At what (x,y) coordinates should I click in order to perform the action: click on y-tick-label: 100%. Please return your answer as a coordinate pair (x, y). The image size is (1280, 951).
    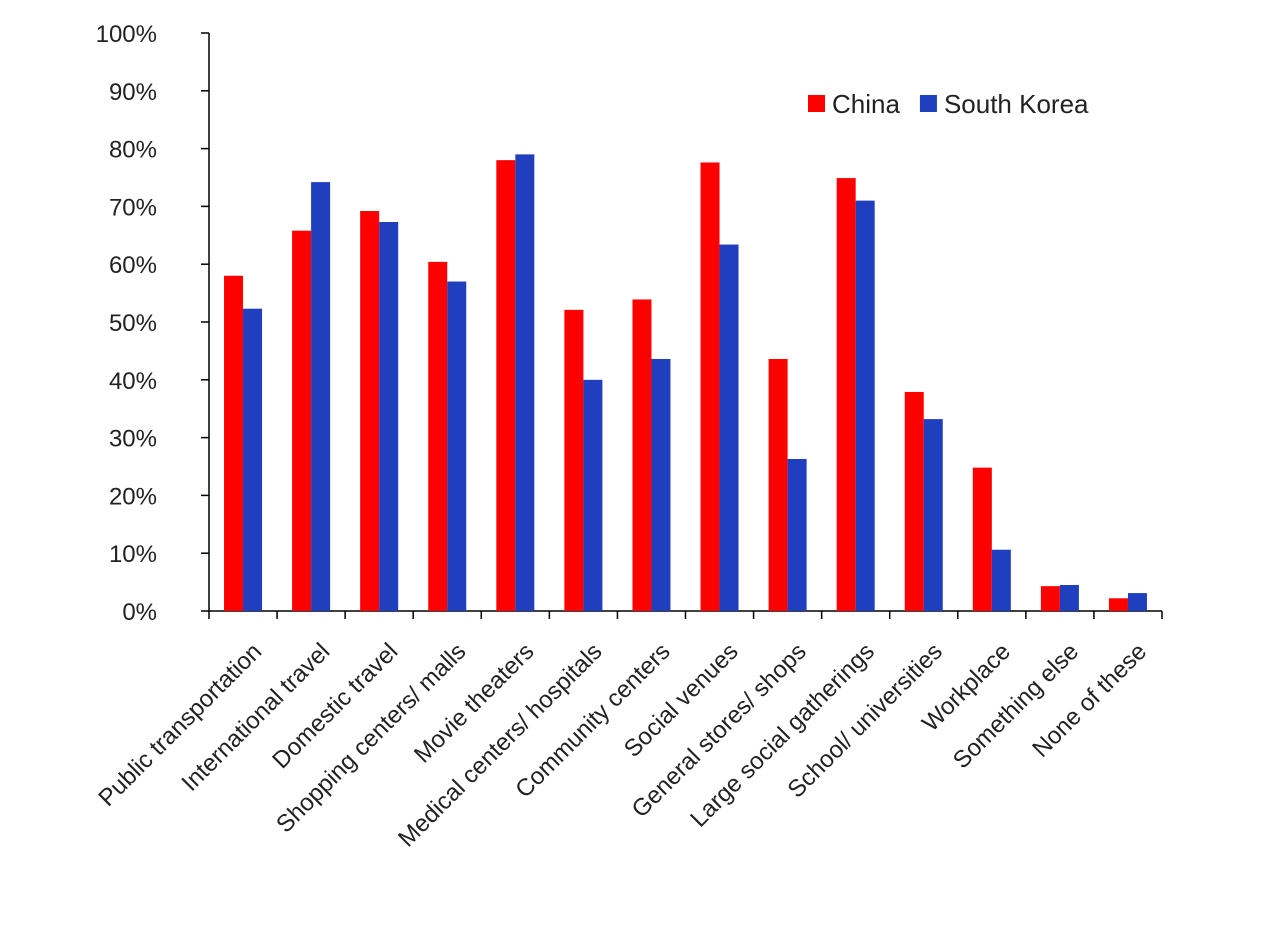
    Looking at the image, I should click on (126, 34).